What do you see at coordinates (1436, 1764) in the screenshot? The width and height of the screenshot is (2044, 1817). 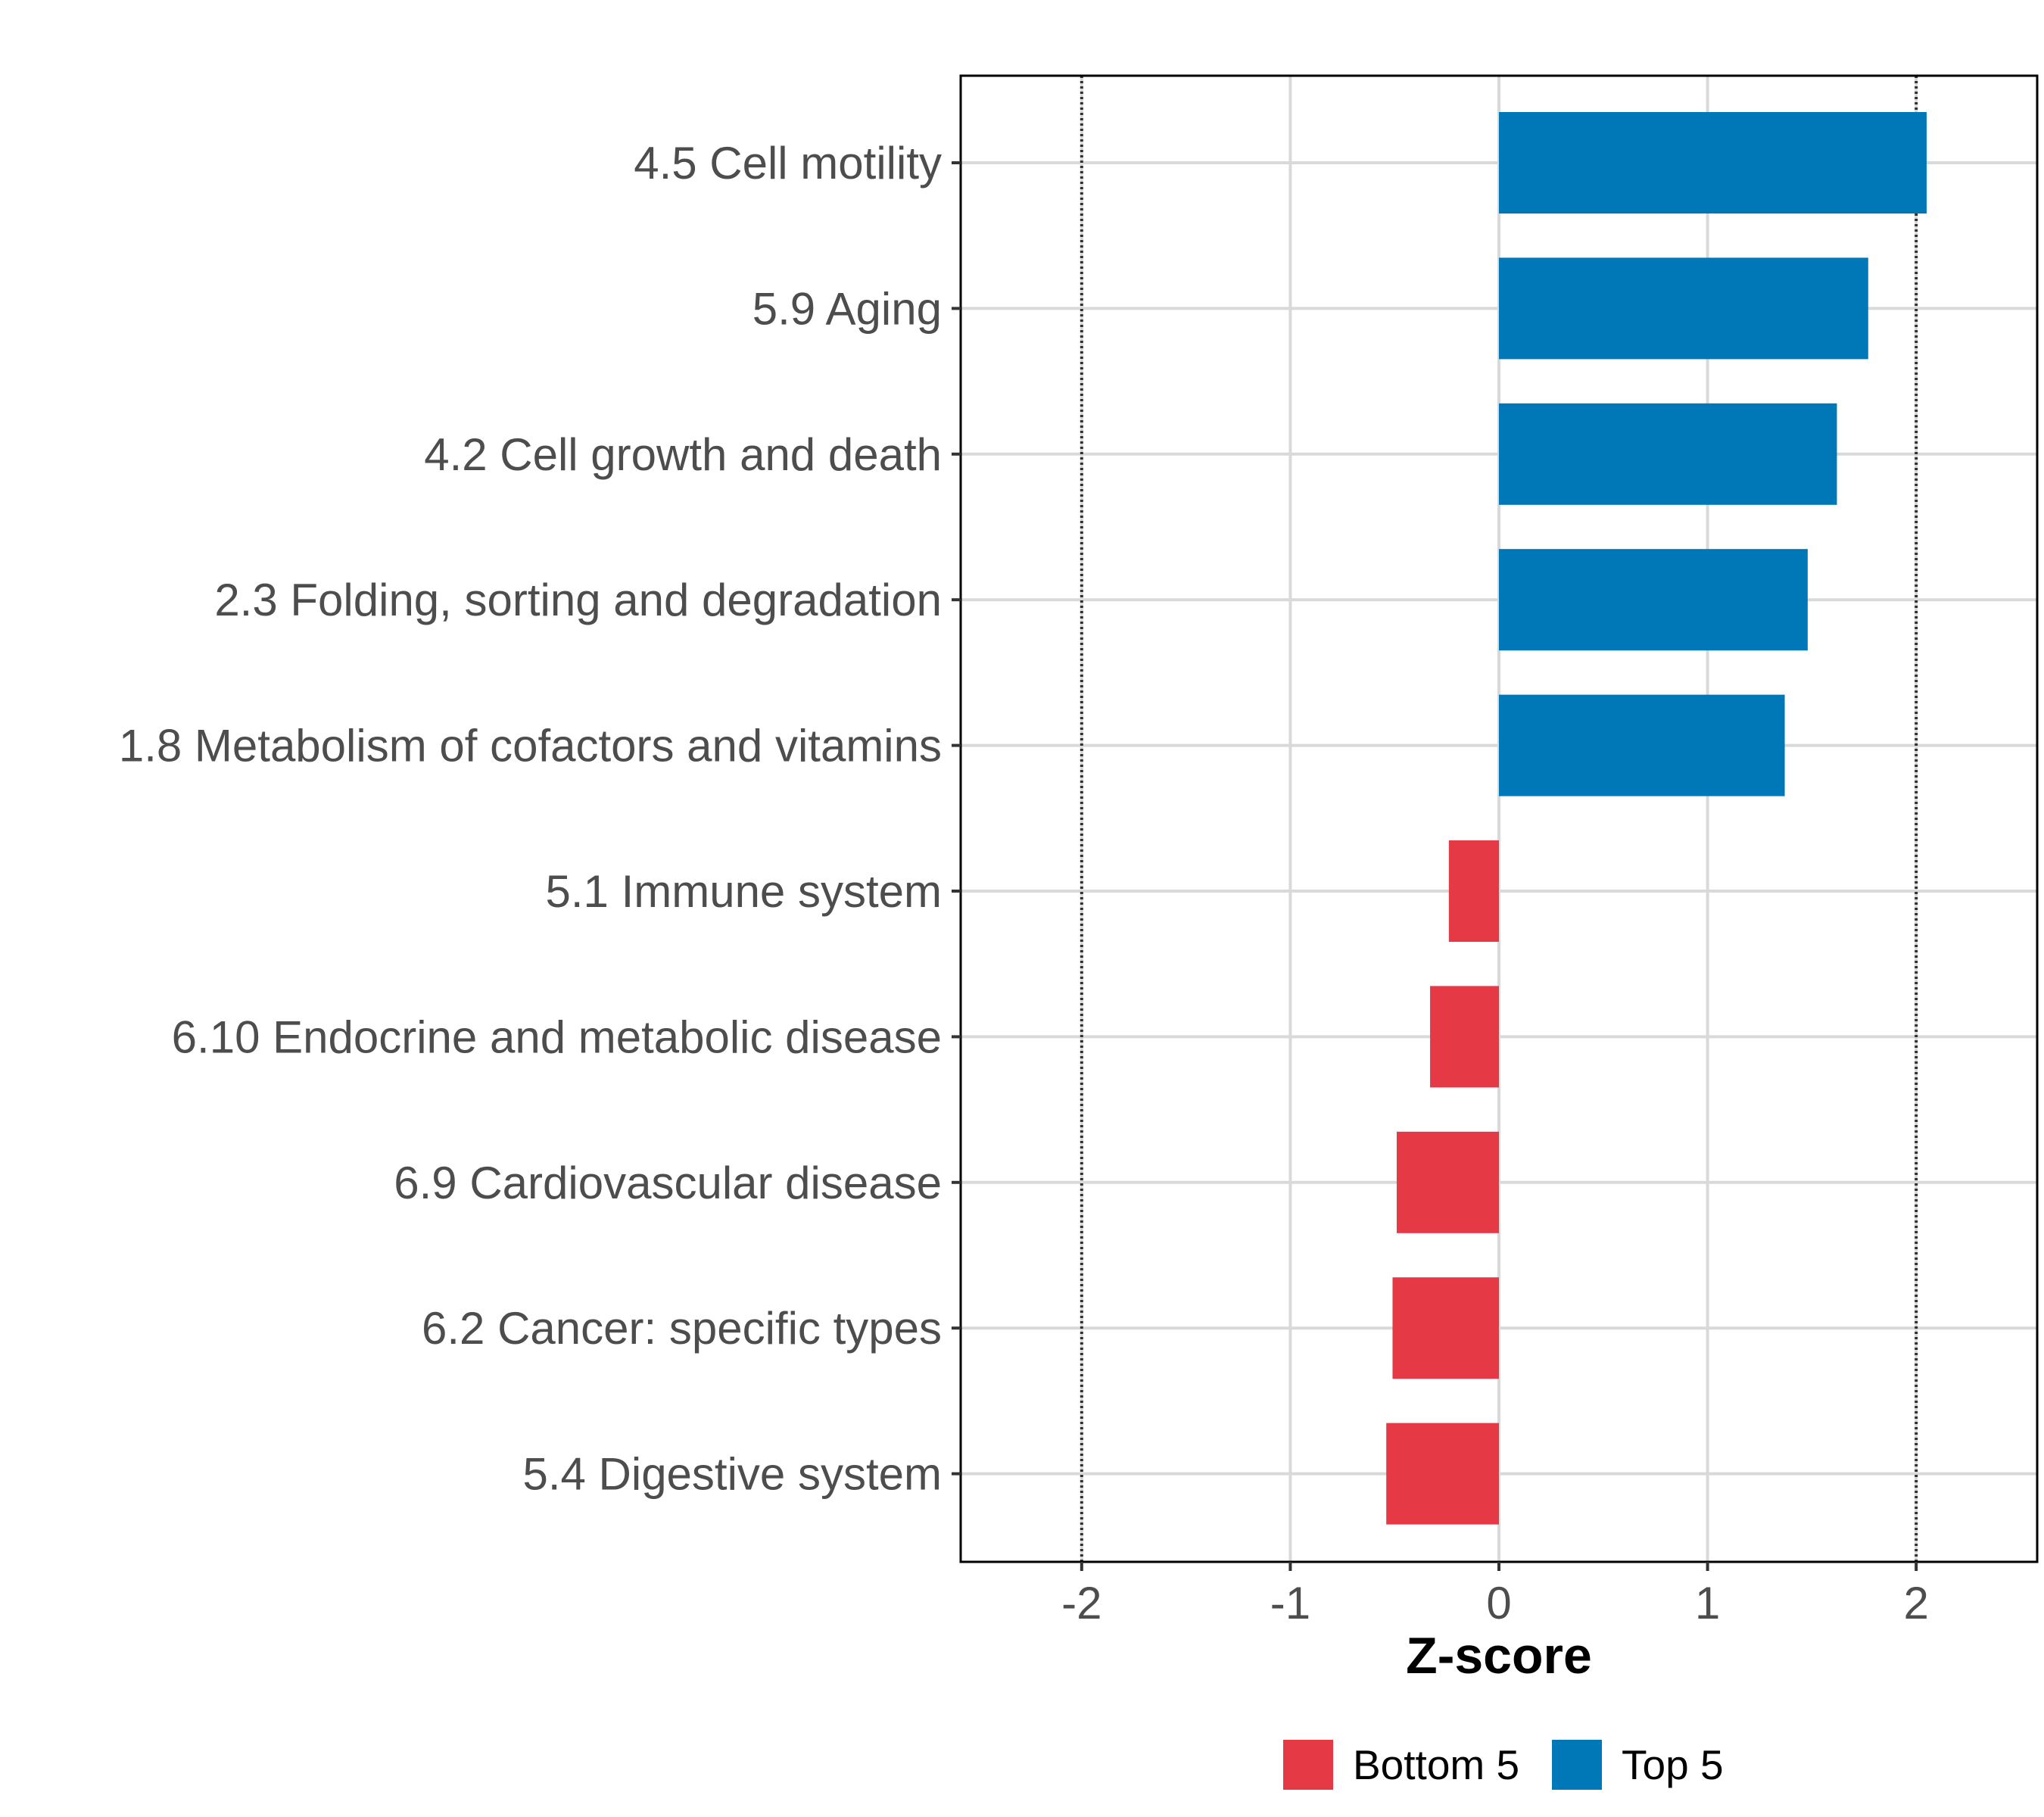 I see `legend-label: Bottom 5` at bounding box center [1436, 1764].